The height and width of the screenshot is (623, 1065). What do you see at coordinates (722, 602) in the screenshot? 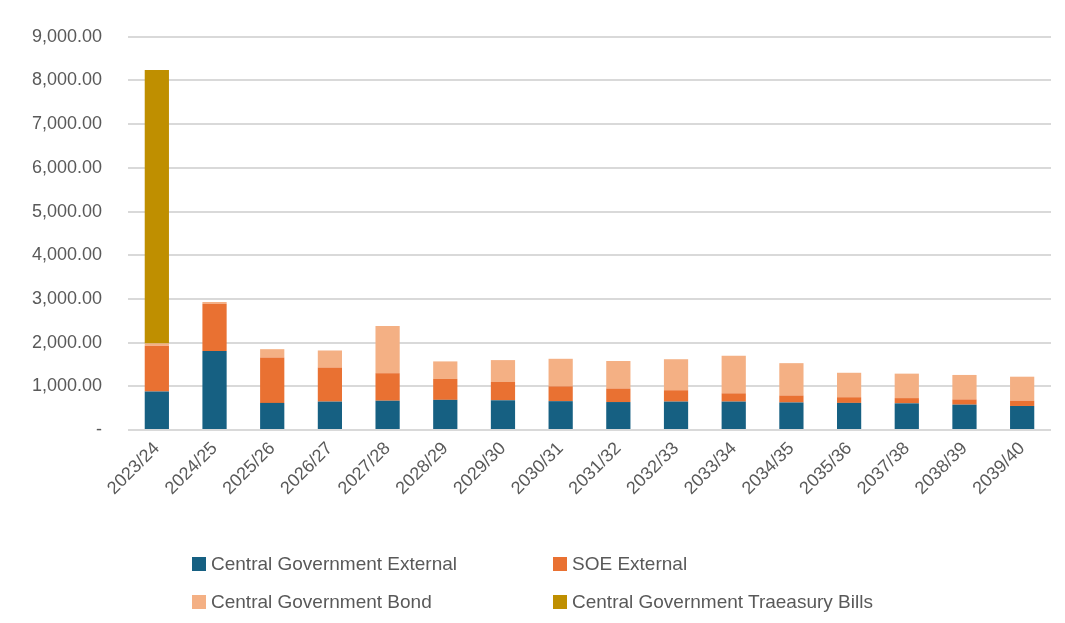
I see `legend-label: Central Government Traeasury Bills` at bounding box center [722, 602].